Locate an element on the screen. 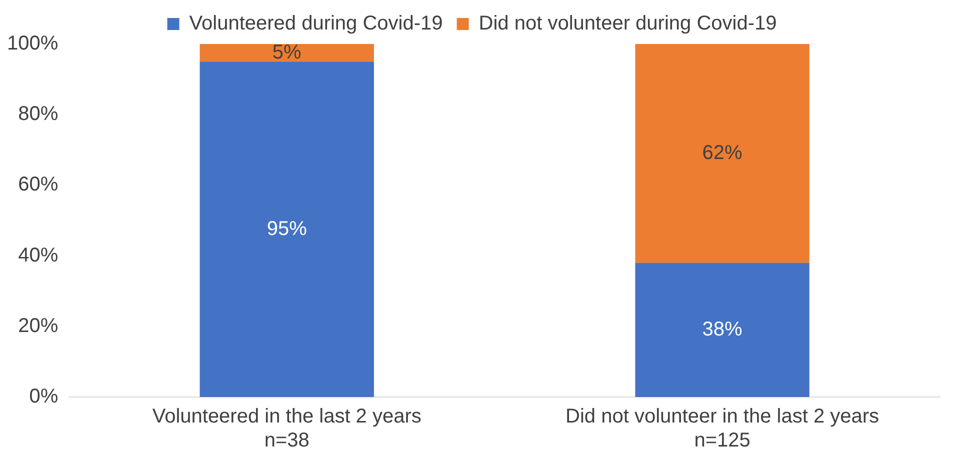  y-tick-label: 60% is located at coordinates (38, 185).